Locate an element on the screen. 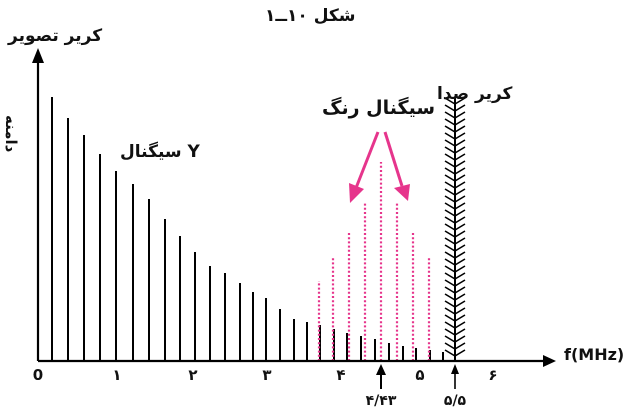 This screenshot has height=419, width=632. x-tick-3: ۳ is located at coordinates (267, 375).